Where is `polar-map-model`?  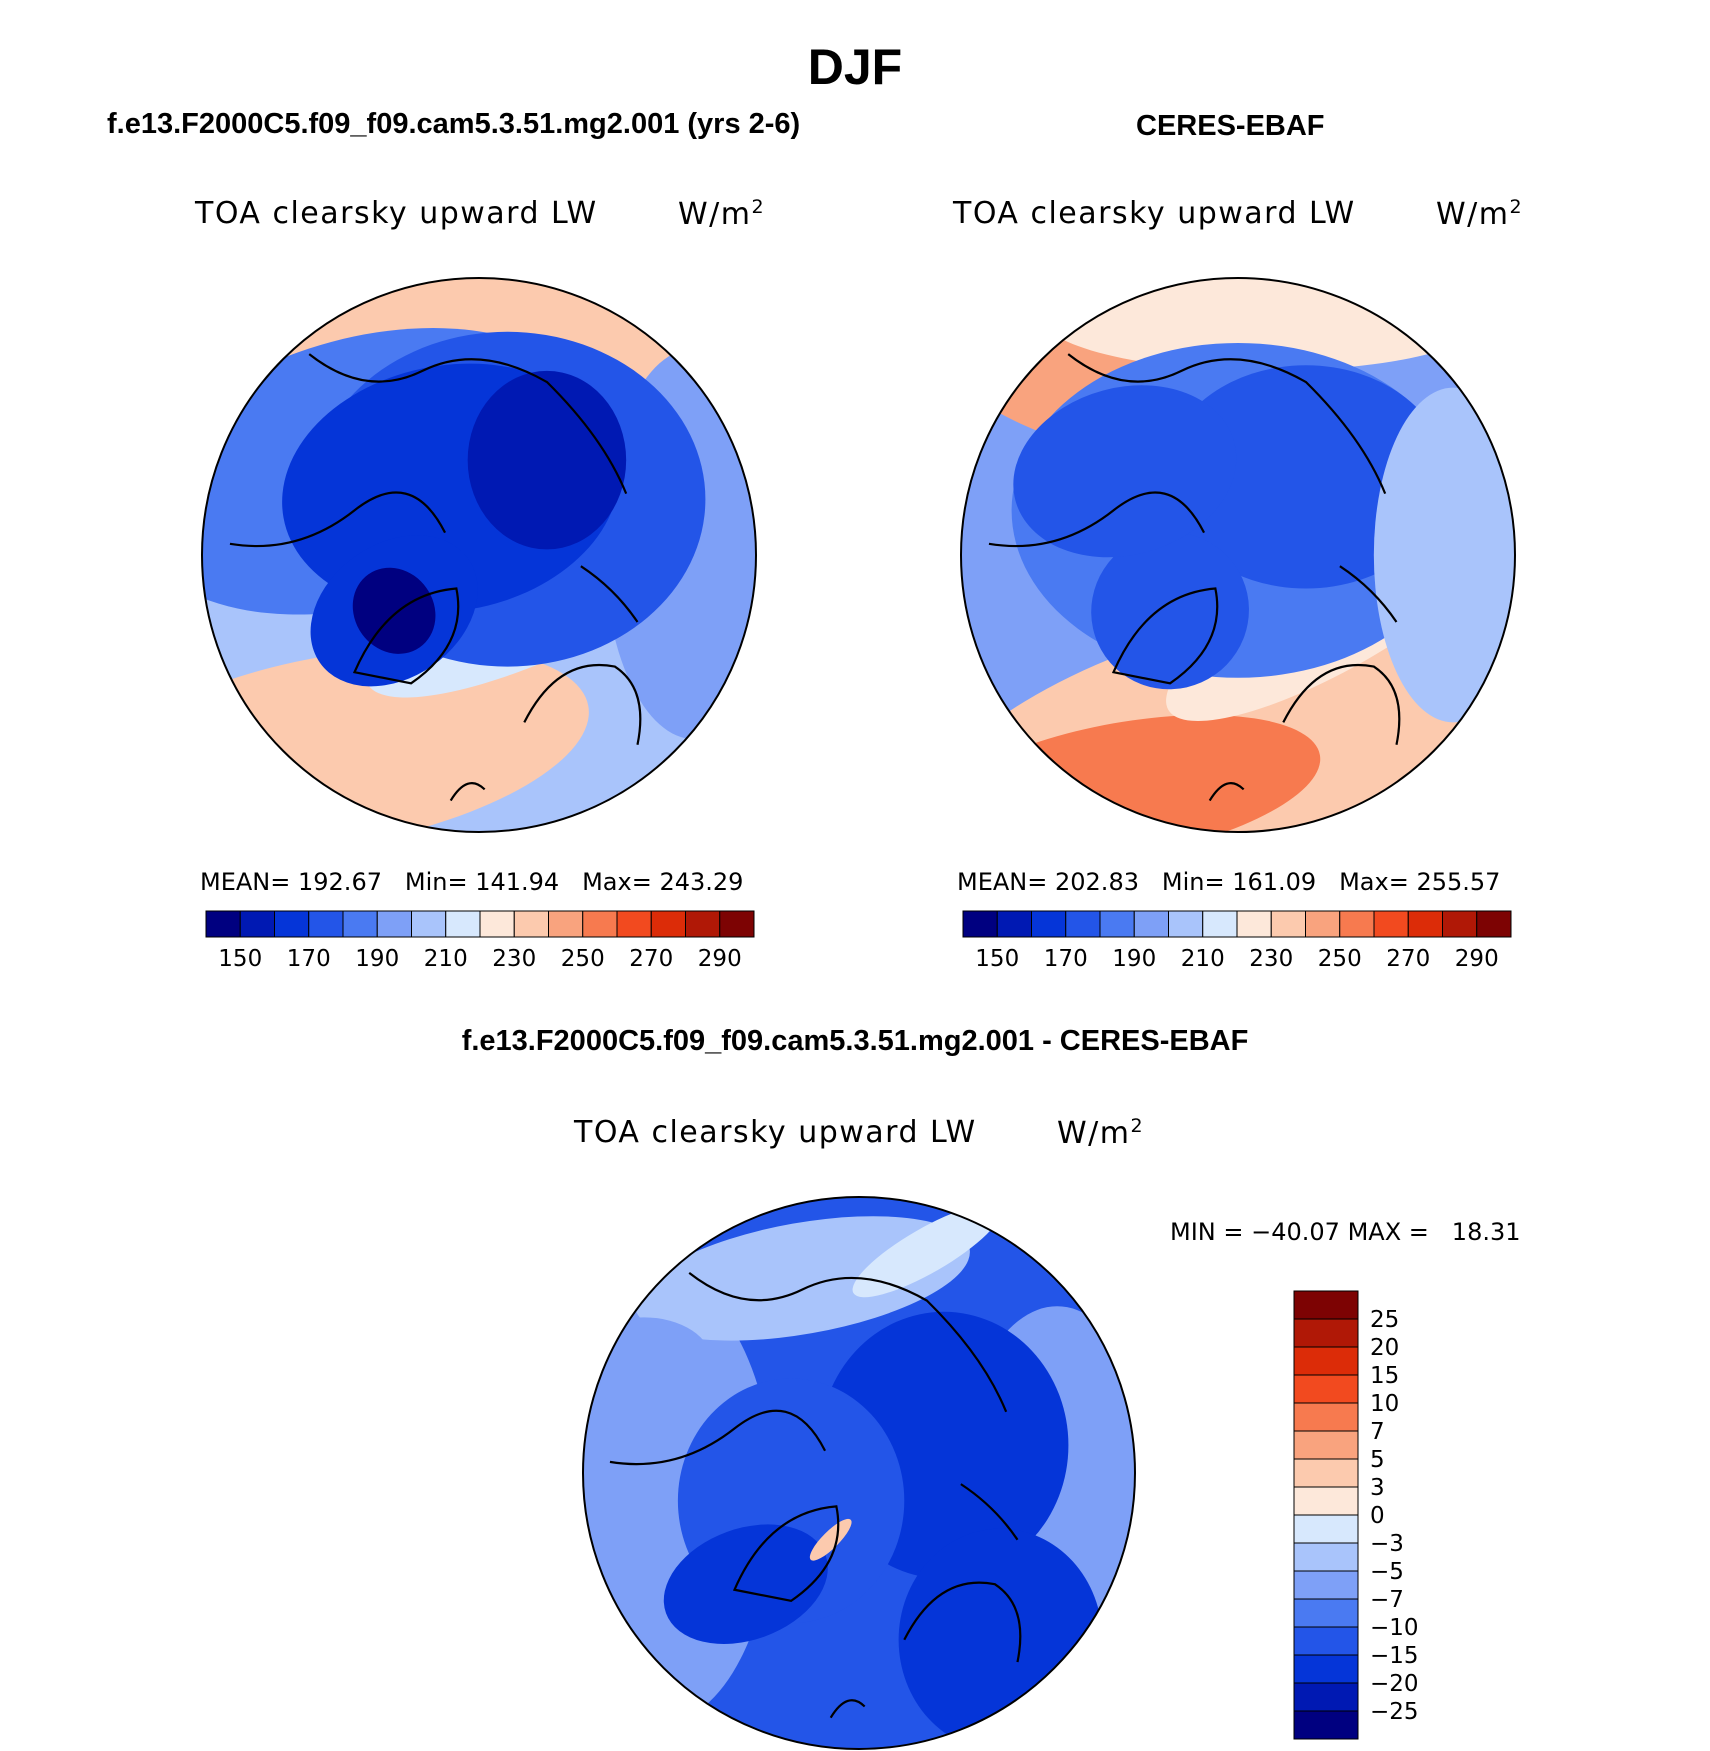 polar-map-model is located at coordinates (479, 555).